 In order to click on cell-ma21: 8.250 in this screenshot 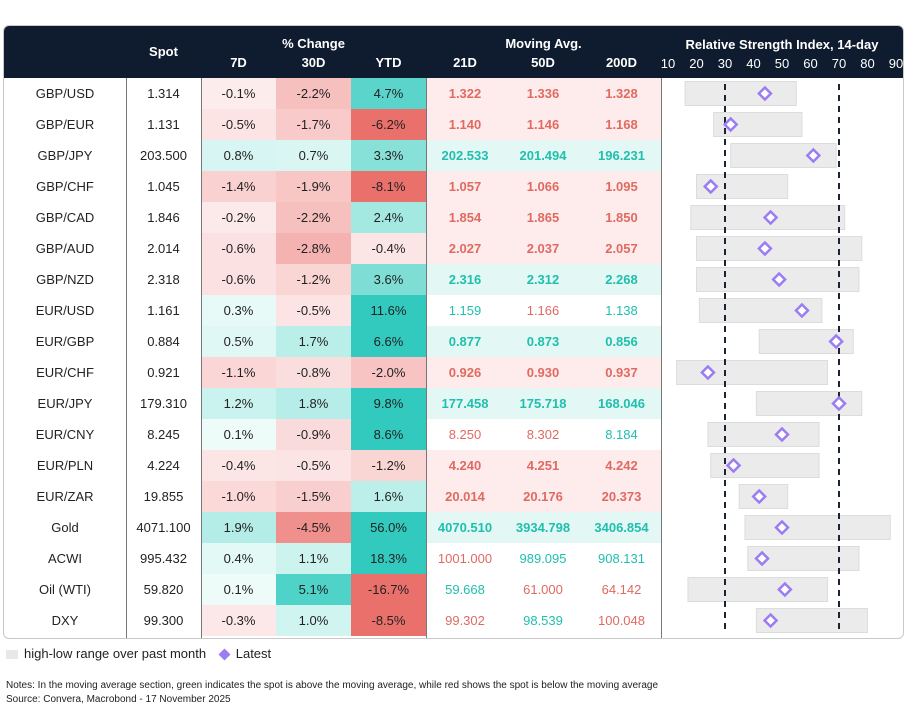, I will do `click(465, 434)`.